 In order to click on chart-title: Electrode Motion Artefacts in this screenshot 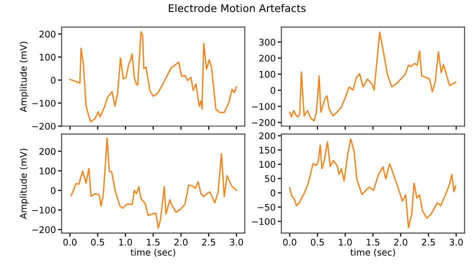, I will do `click(237, 8)`.